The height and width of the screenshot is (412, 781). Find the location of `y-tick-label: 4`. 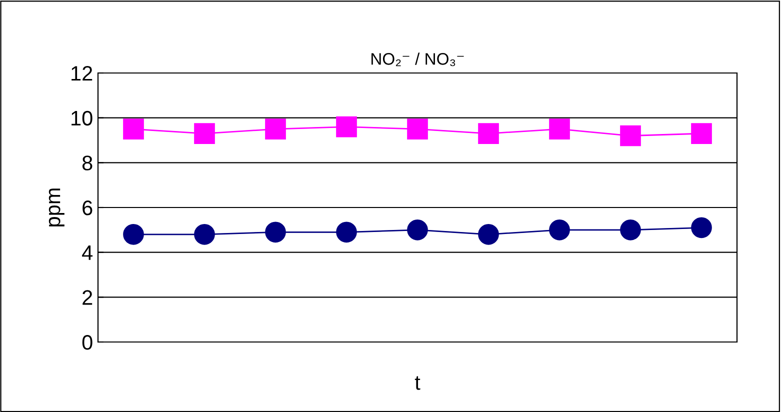

y-tick-label: 4 is located at coordinates (87, 253).